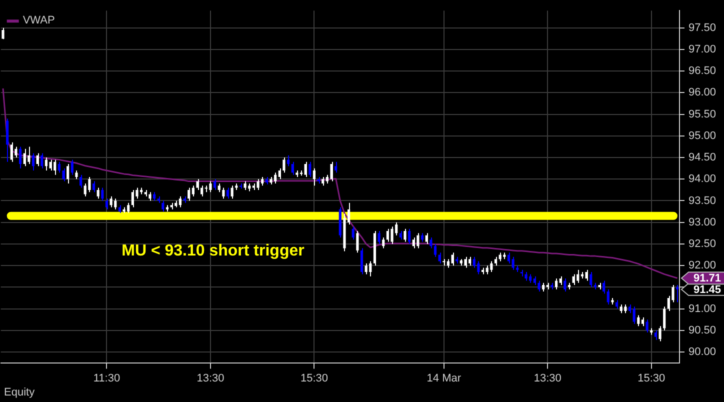 The image size is (724, 402). What do you see at coordinates (707, 290) in the screenshot?
I see `text: 91.45` at bounding box center [707, 290].